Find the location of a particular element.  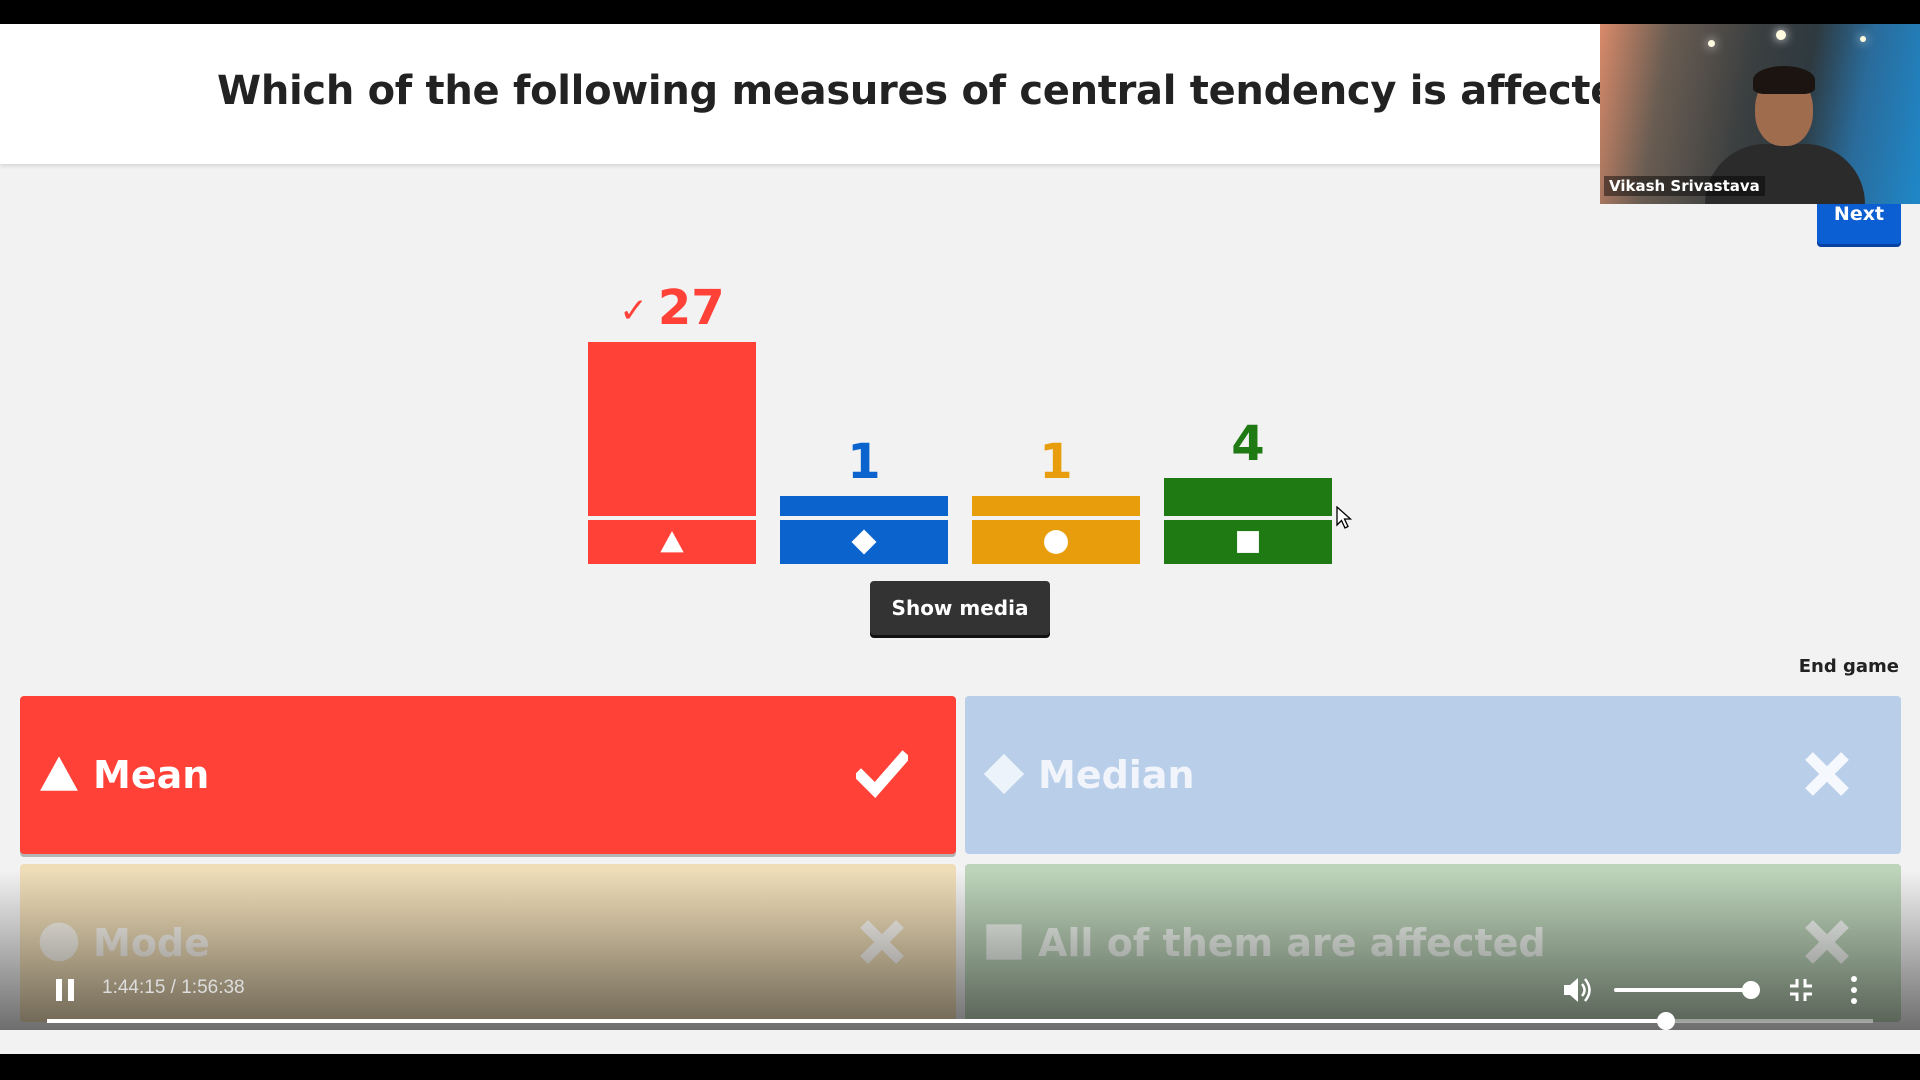

webcam-presenter-name: Vikash Srivastava is located at coordinates (1684, 186).